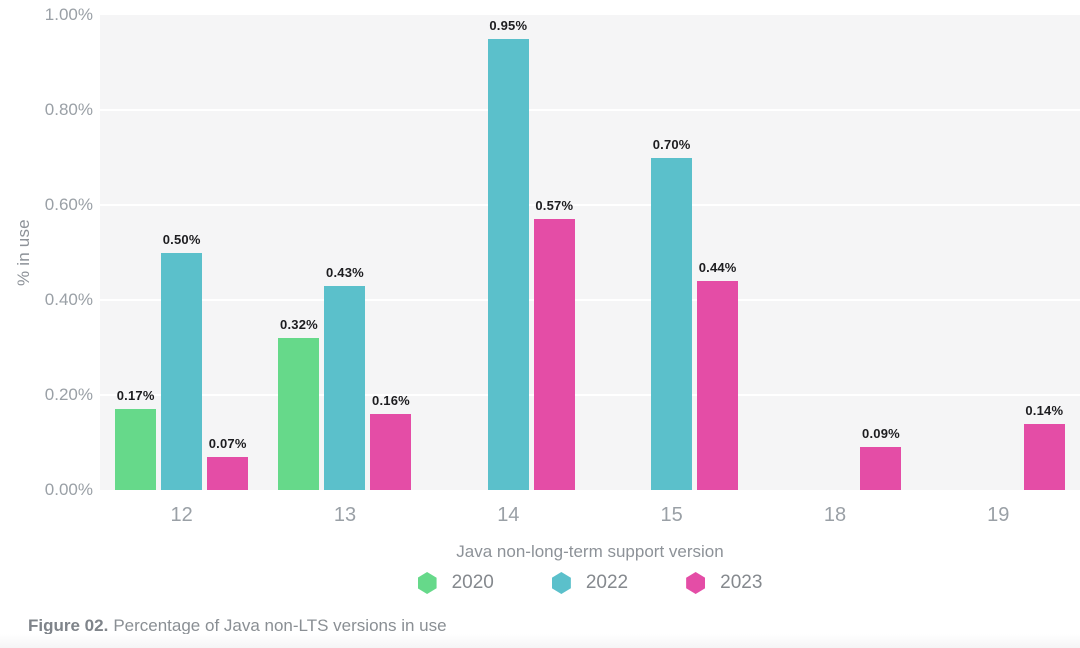 This screenshot has width=1080, height=648. I want to click on x-axis-title: Java non-long-term support version, so click(590, 551).